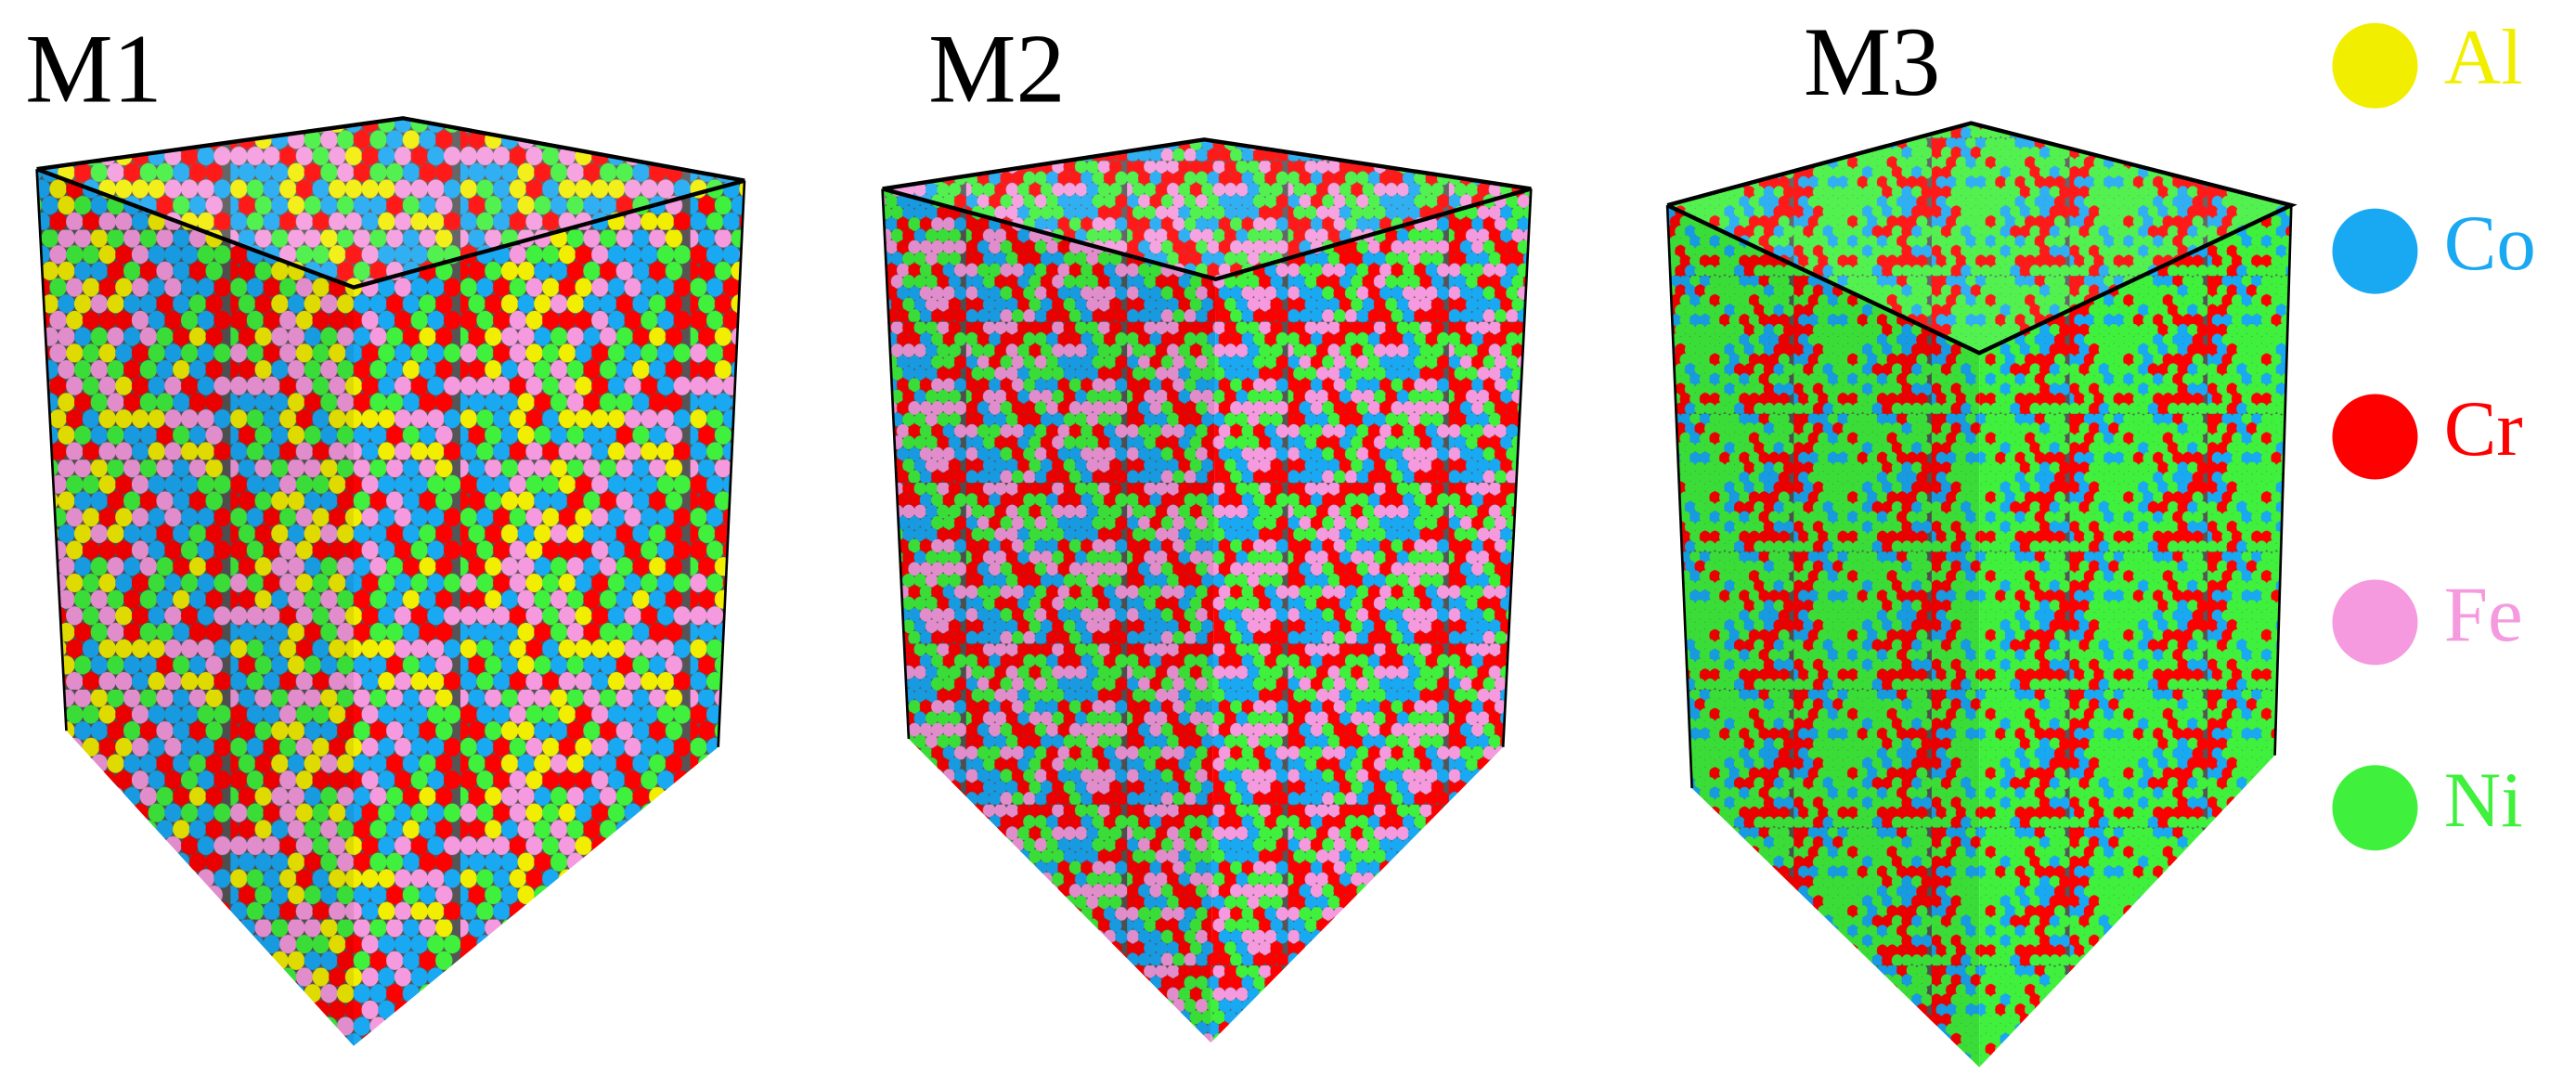  What do you see at coordinates (996, 68) in the screenshot?
I see `panel-label: M2` at bounding box center [996, 68].